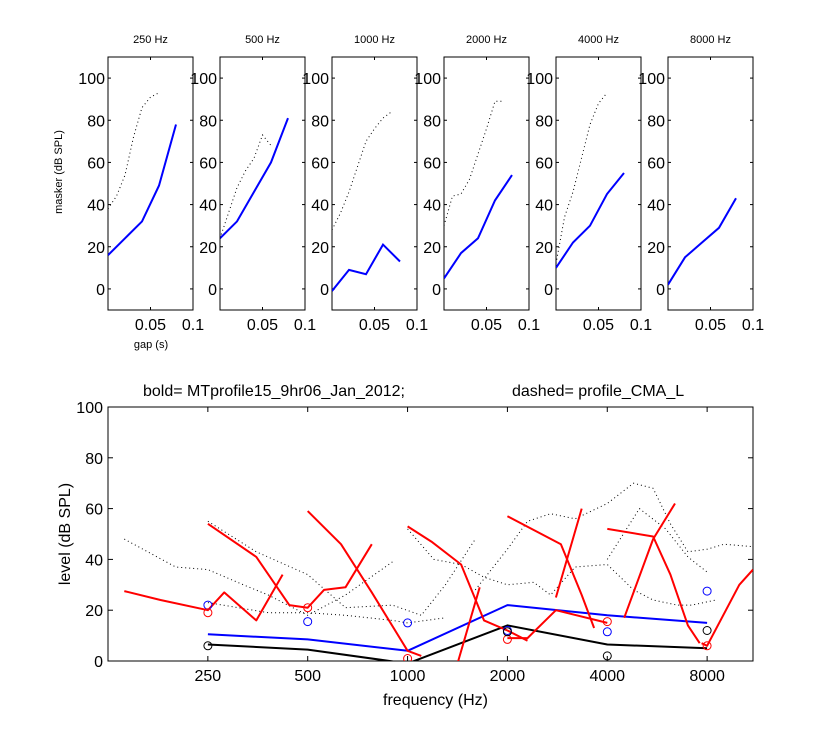  I want to click on xtick-label: 2000, so click(508, 676).